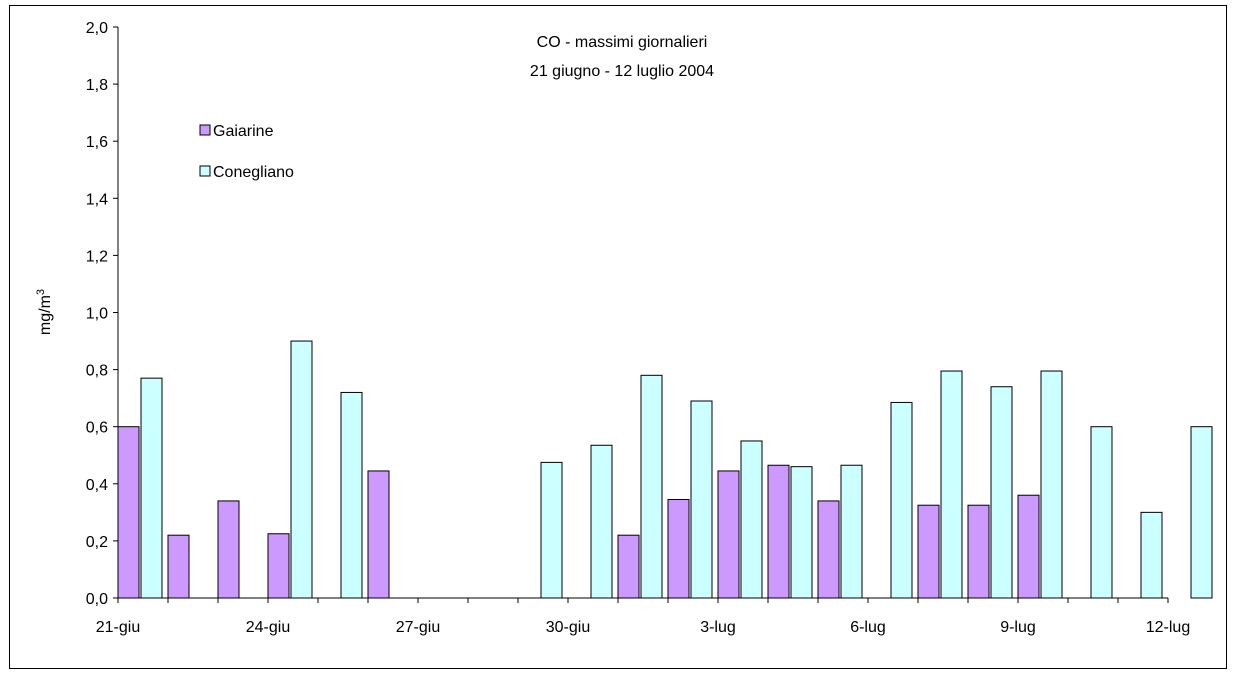 Image resolution: width=1234 pixels, height=675 pixels. What do you see at coordinates (205, 171) in the screenshot?
I see `legend-swatch-conegliano` at bounding box center [205, 171].